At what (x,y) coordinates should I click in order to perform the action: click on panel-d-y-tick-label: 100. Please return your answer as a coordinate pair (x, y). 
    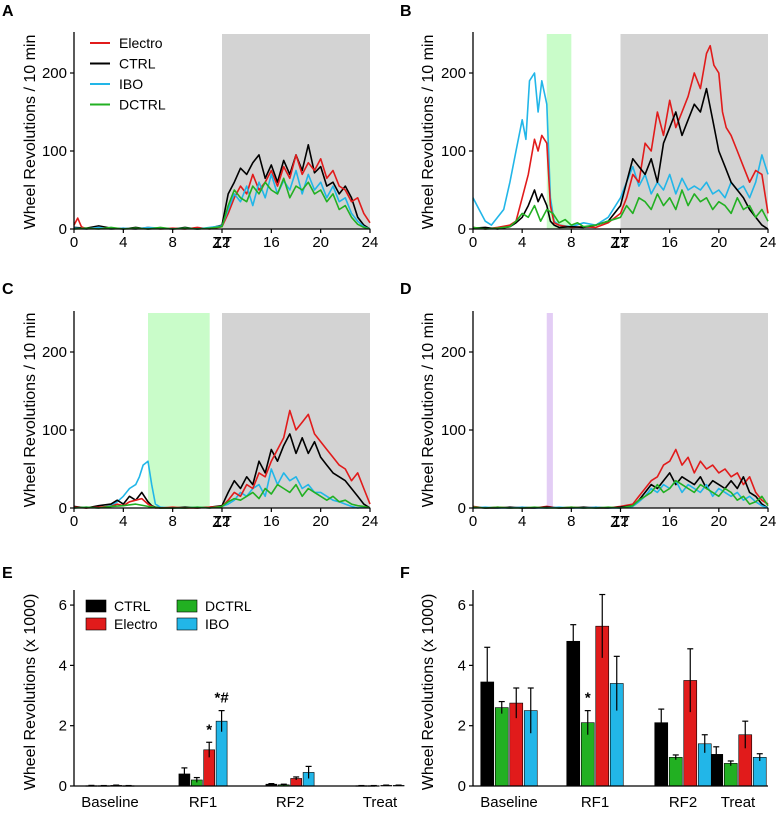
    Looking at the image, I should click on (453, 430).